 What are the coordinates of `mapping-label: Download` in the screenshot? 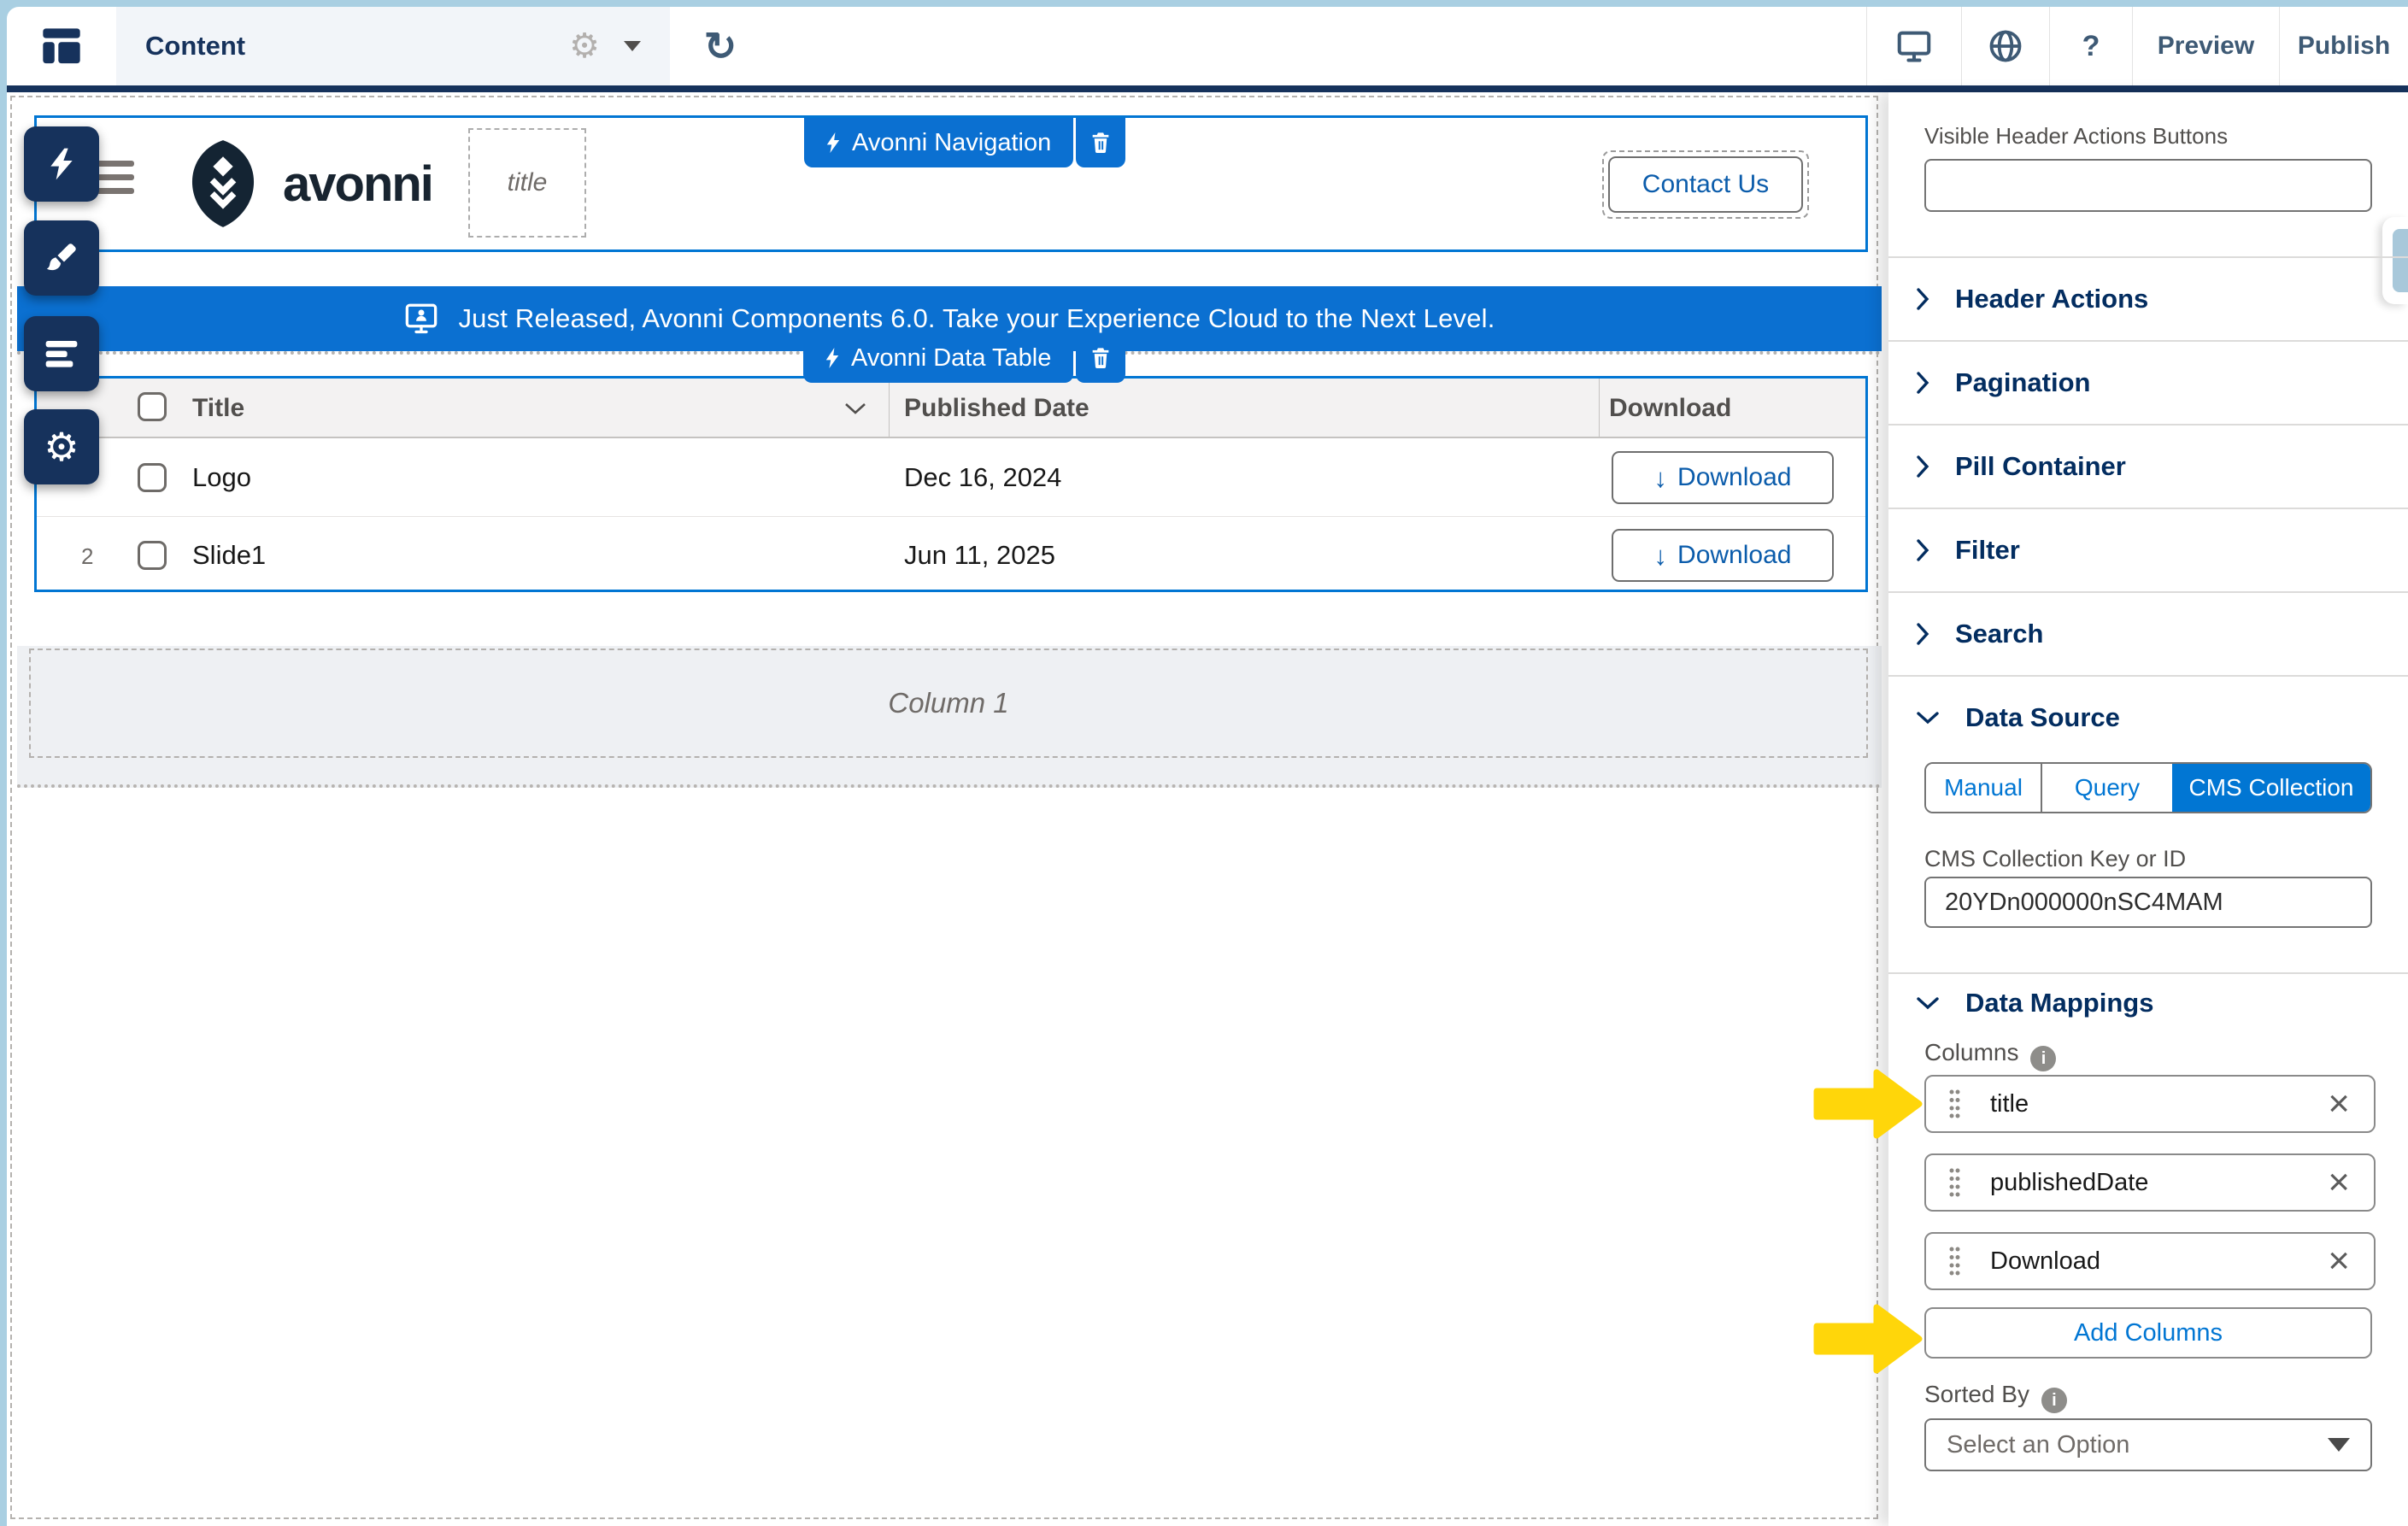 It's located at (2045, 1261).